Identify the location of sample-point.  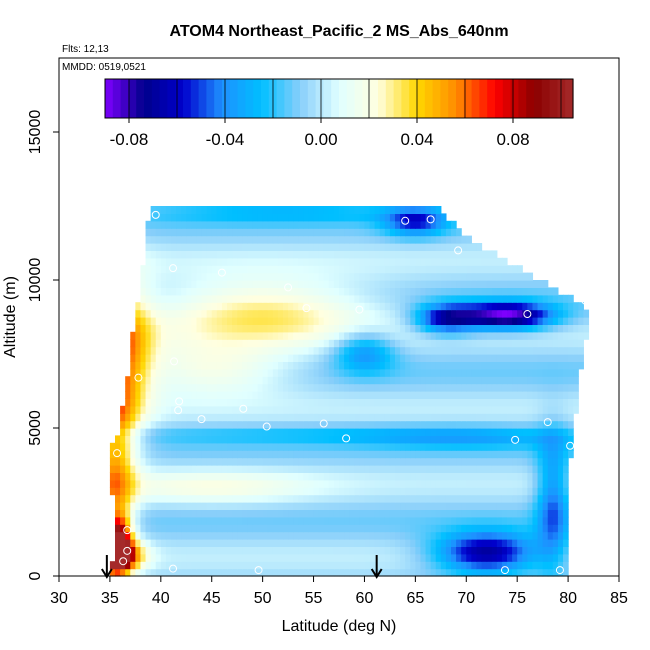
(430, 219).